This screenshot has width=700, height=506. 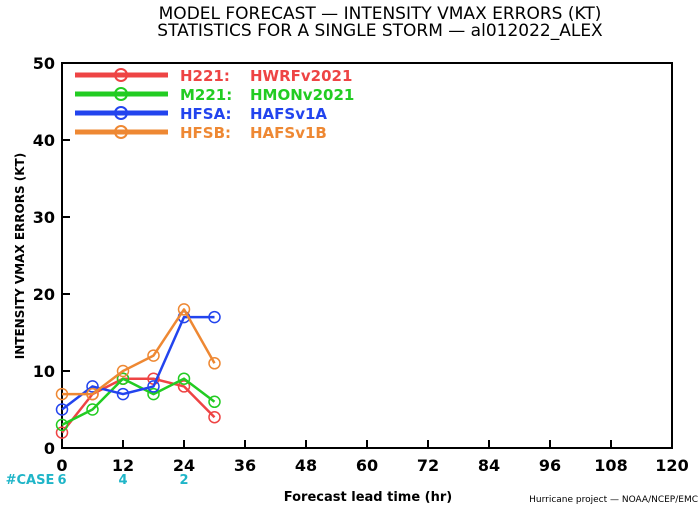 What do you see at coordinates (302, 95) in the screenshot?
I see `legend-model-name: HMONv2021` at bounding box center [302, 95].